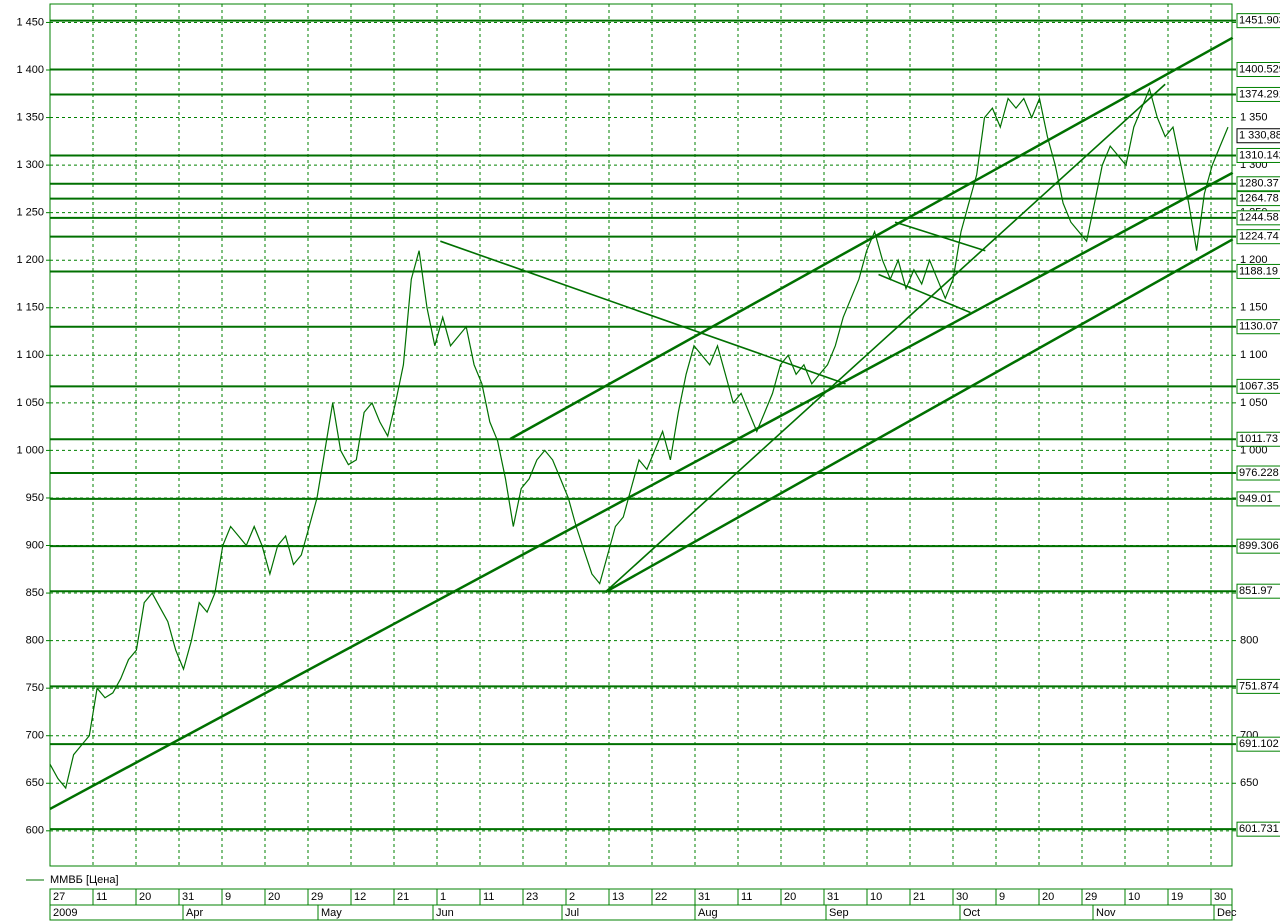  What do you see at coordinates (618, 897) in the screenshot?
I see `x-tick-label: 13` at bounding box center [618, 897].